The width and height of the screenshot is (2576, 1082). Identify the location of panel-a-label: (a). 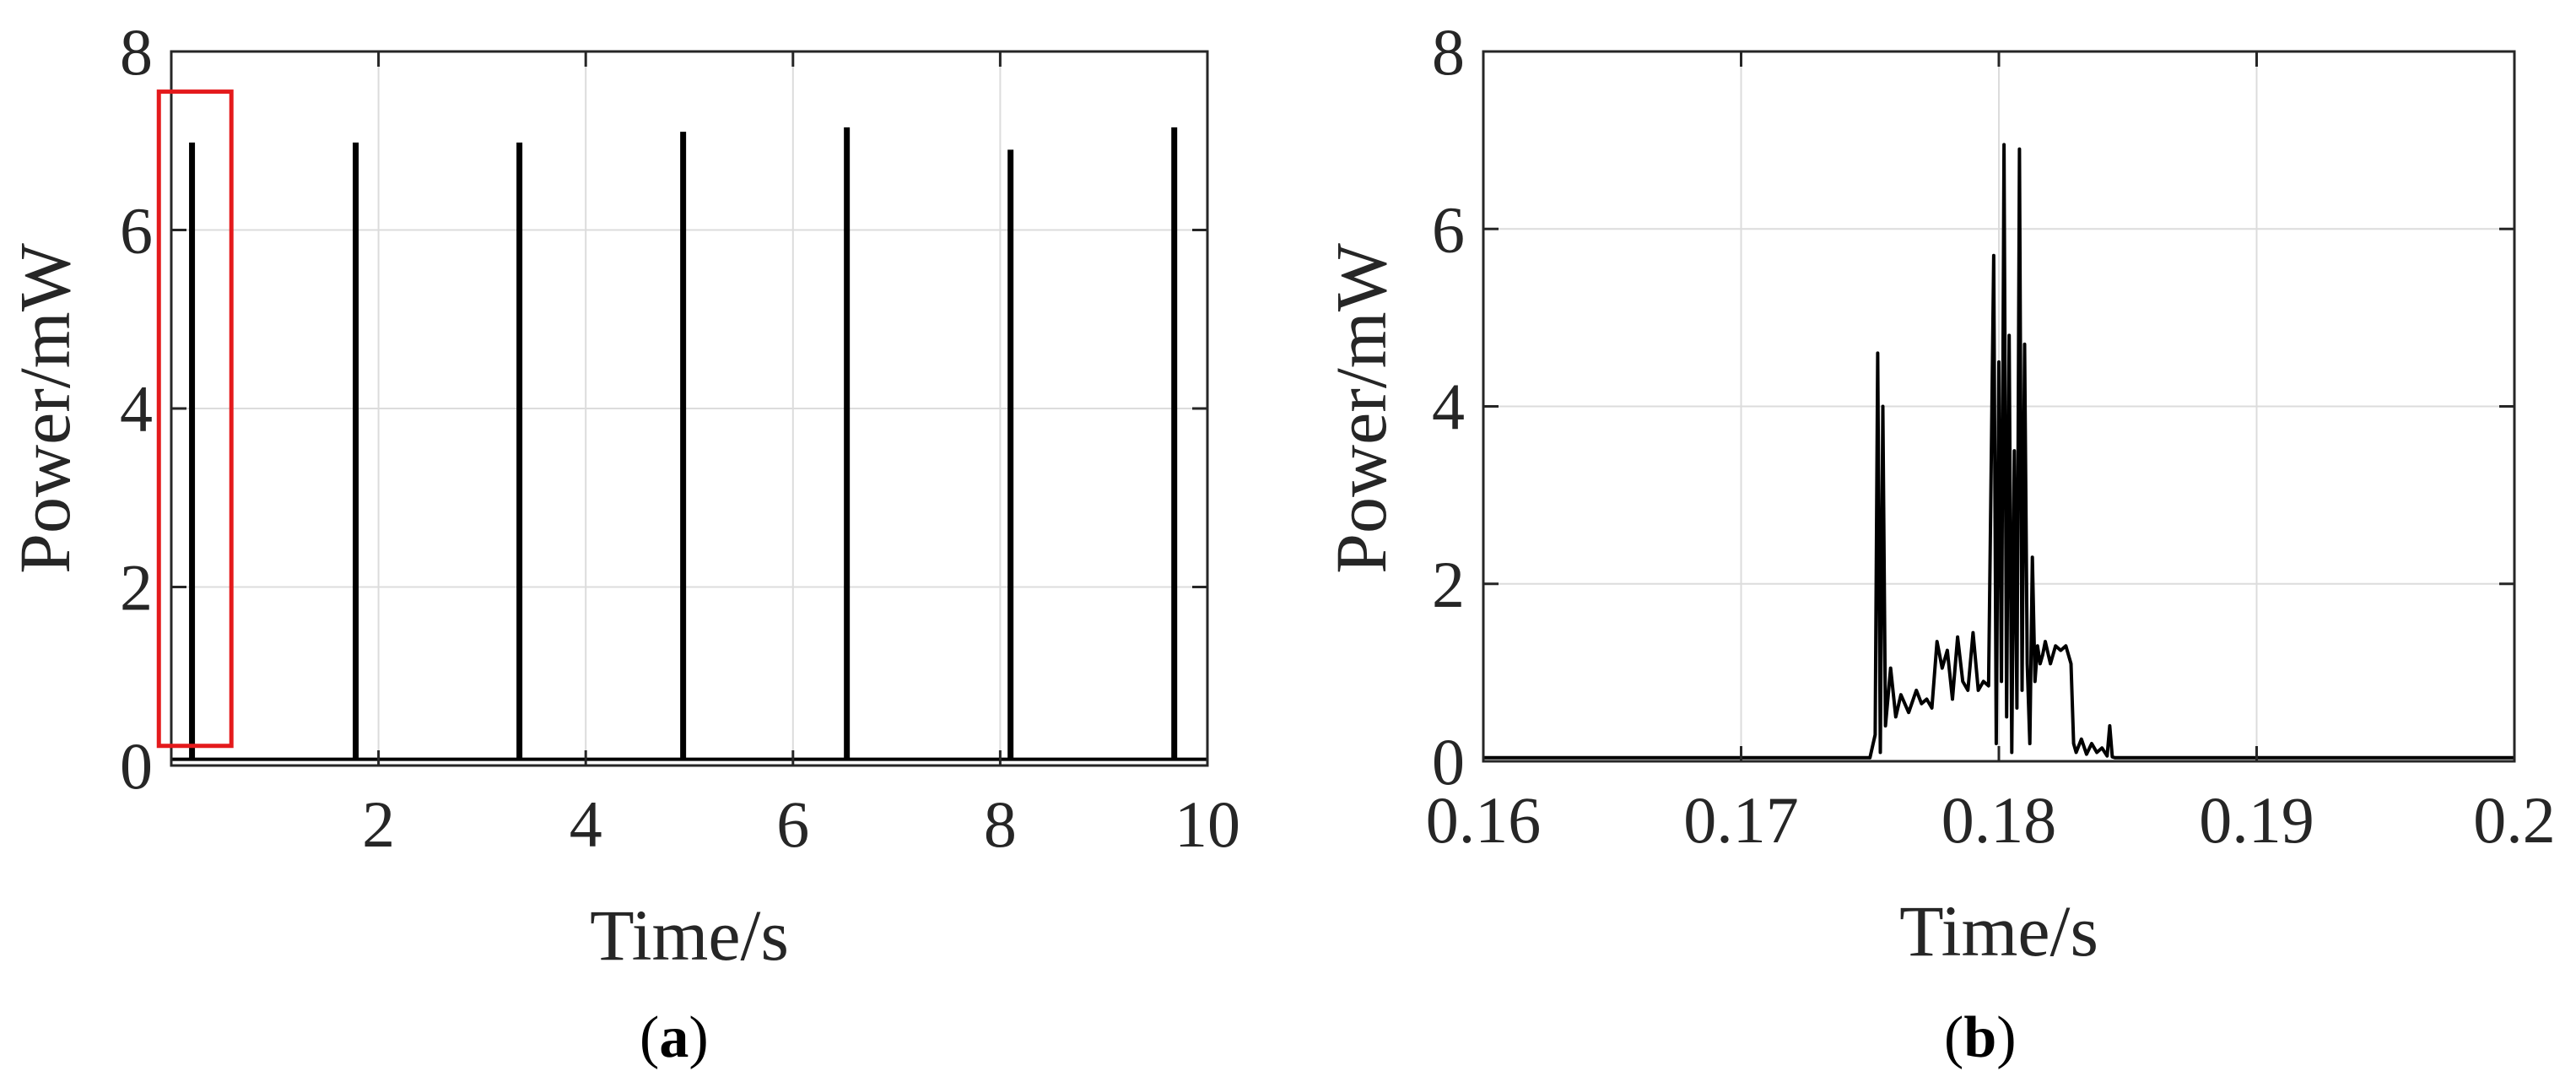
(674, 1037).